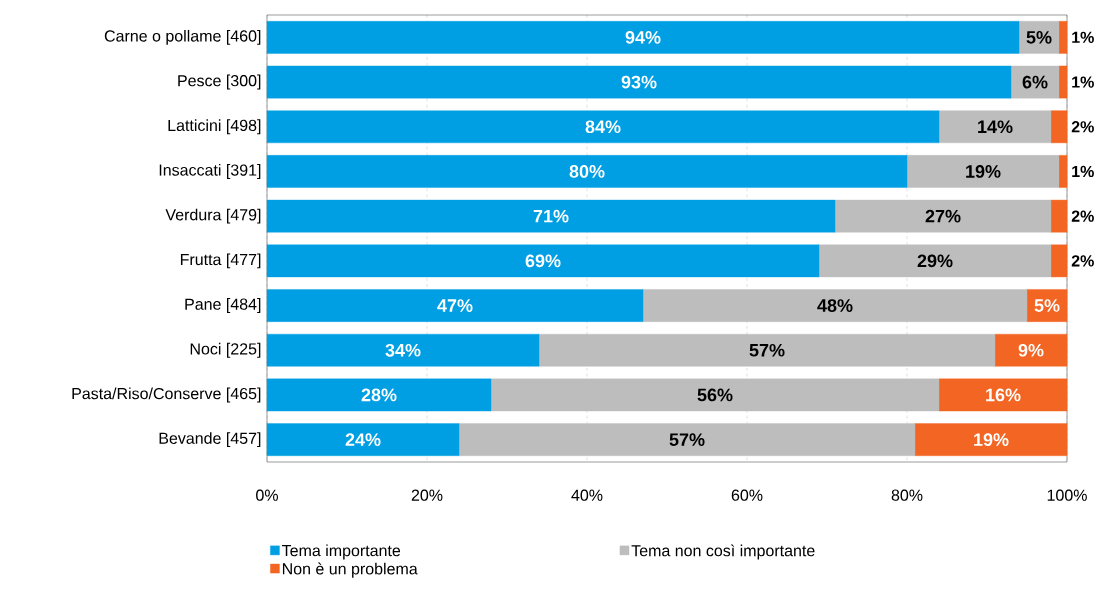  I want to click on data-label: 80%, so click(587, 171).